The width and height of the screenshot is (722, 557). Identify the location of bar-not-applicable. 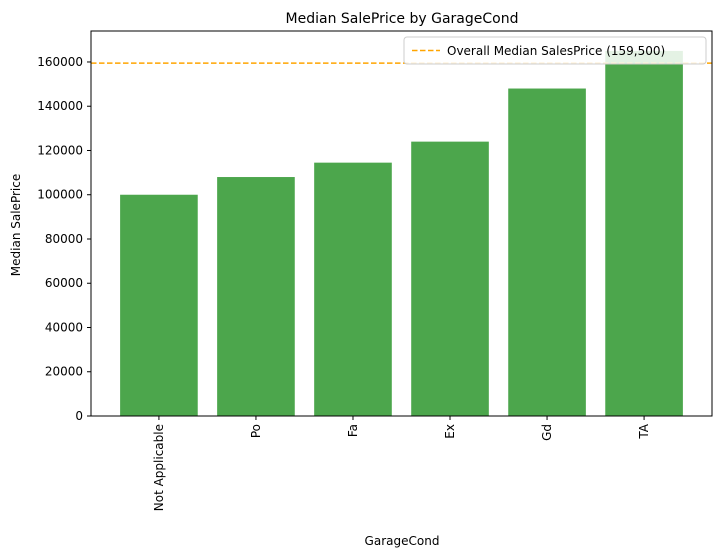
(159, 305).